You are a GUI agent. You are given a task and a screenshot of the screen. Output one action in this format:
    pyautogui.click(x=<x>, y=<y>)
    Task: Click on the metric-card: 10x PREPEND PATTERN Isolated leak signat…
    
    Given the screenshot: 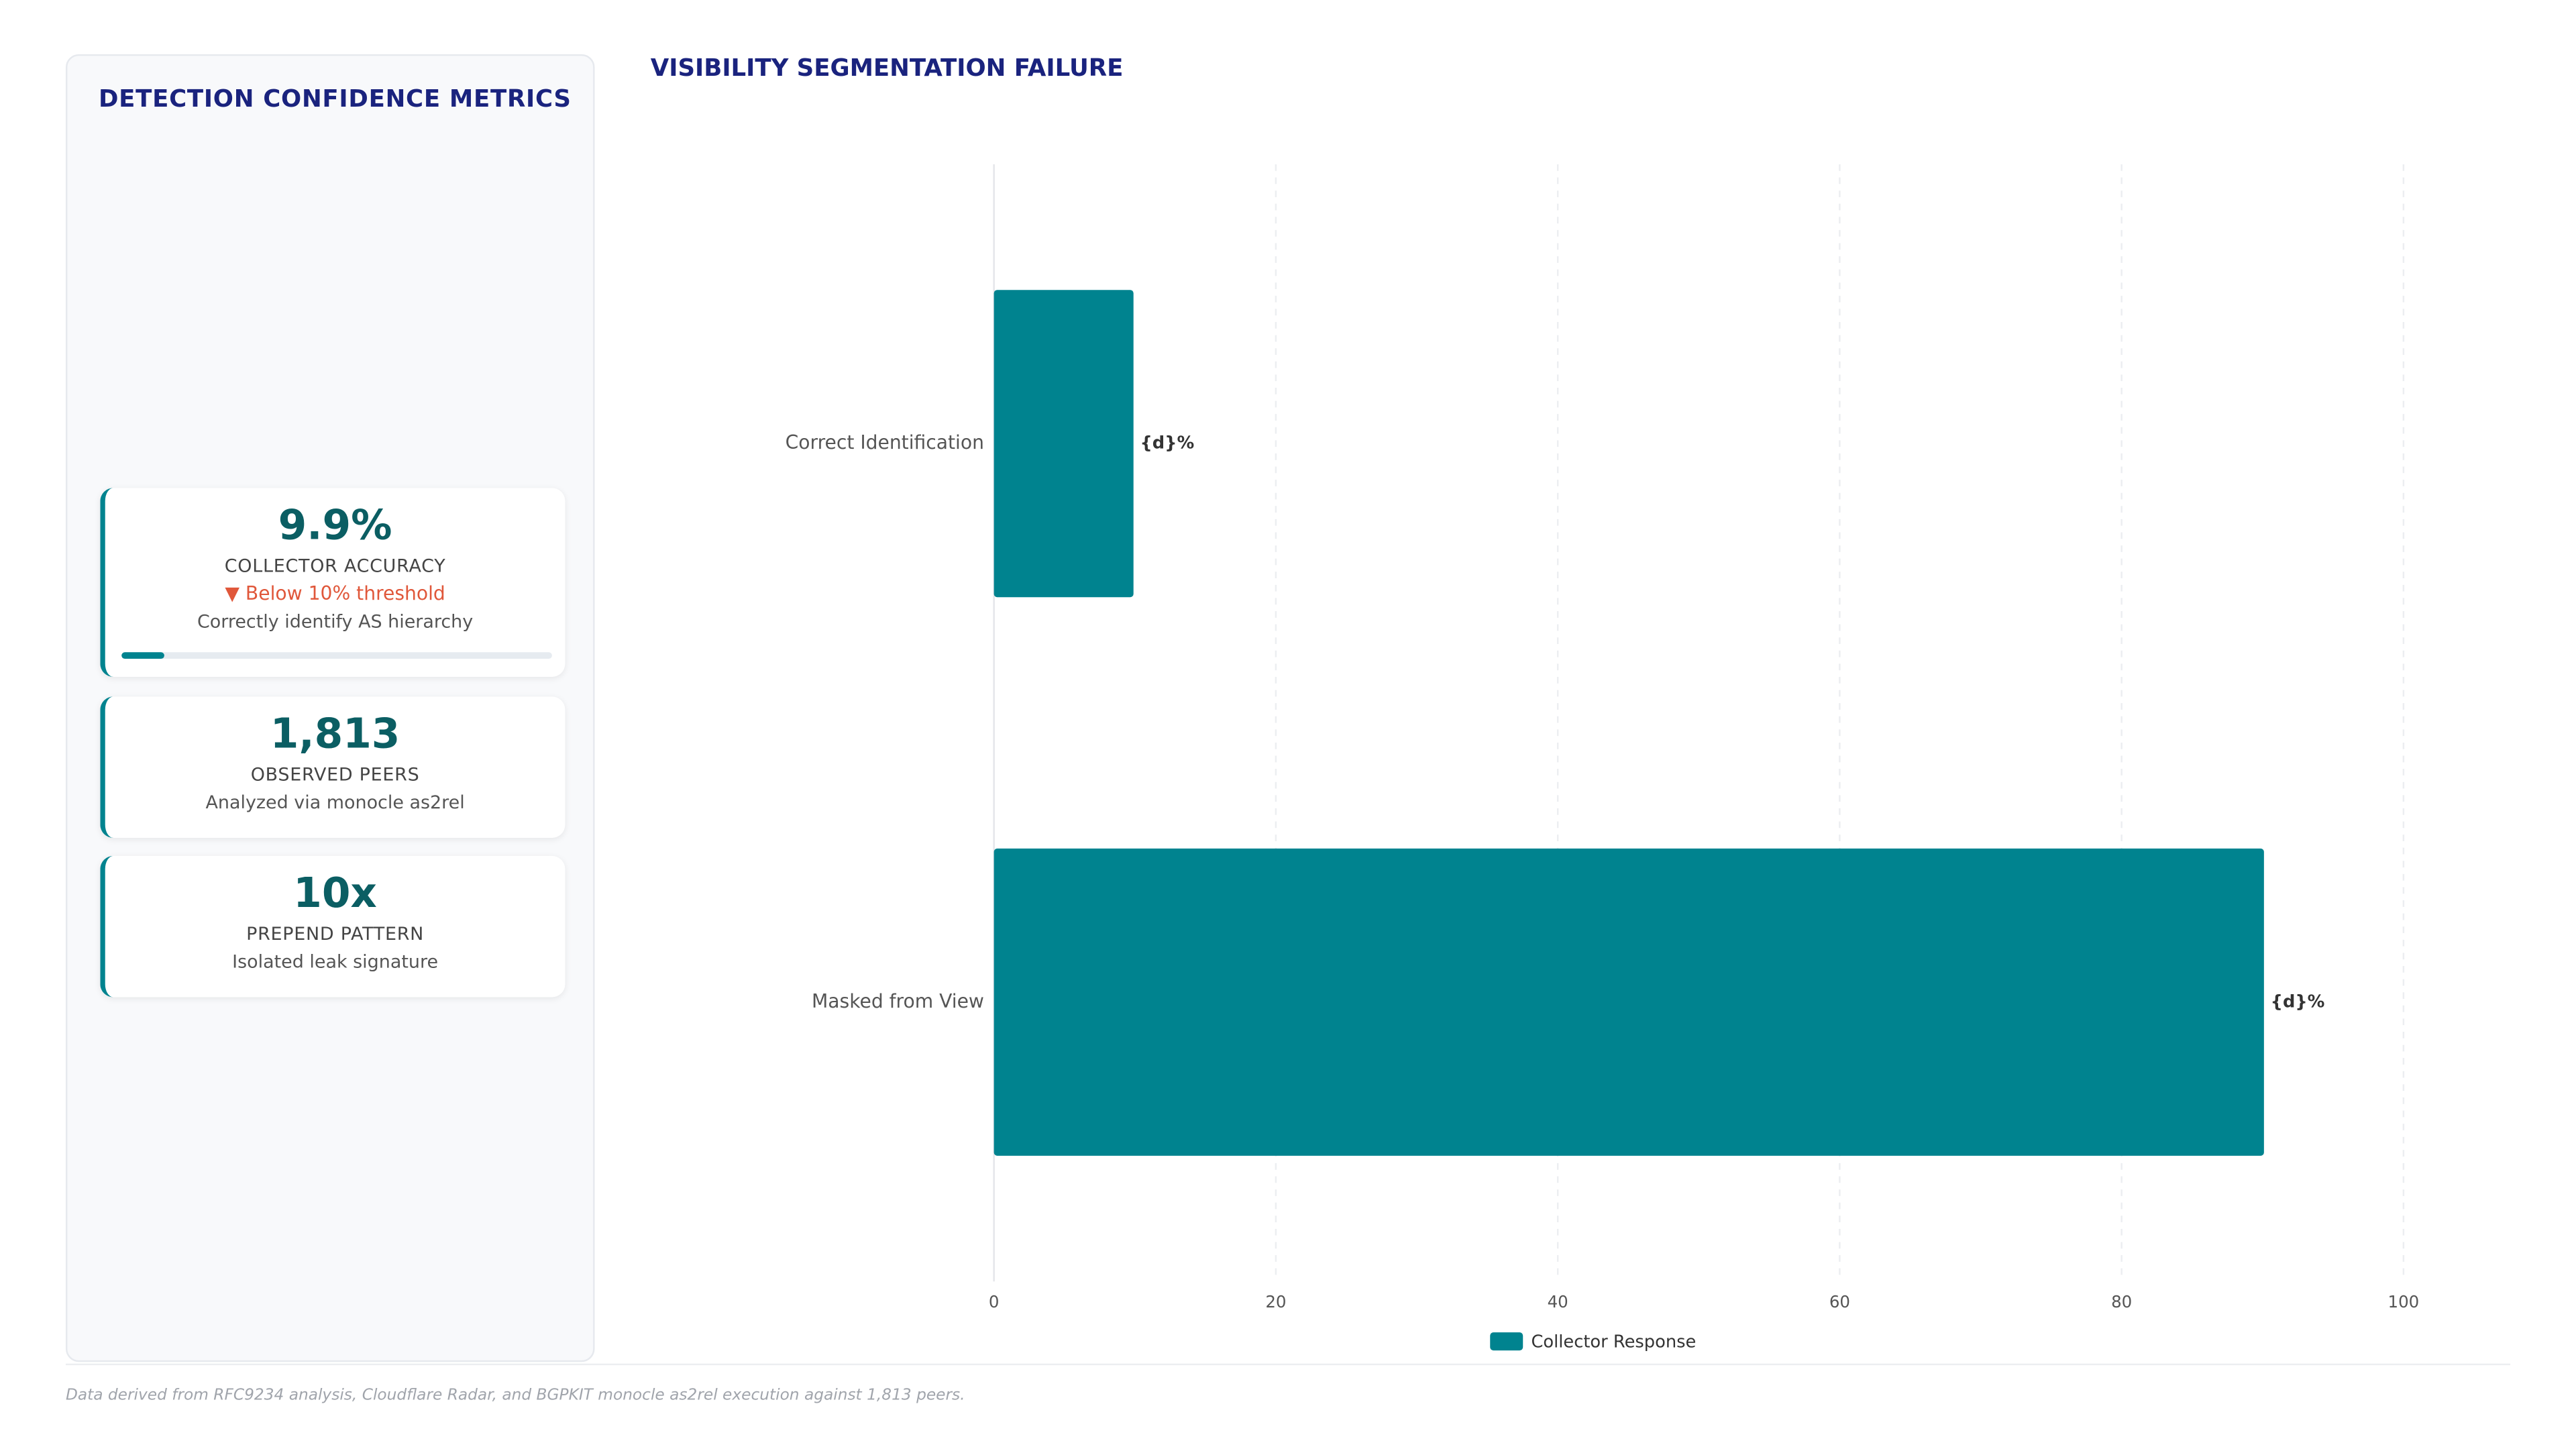 What is the action you would take?
    pyautogui.click(x=333, y=926)
    